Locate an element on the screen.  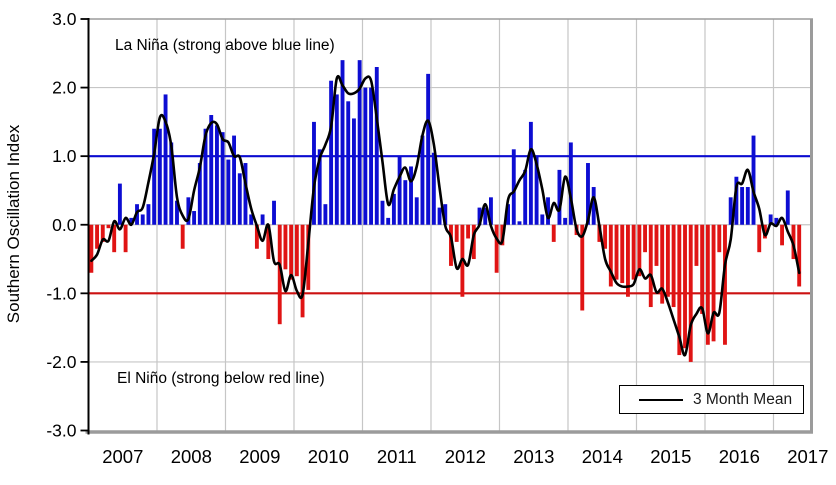
legend-label: 3 Month Mean is located at coordinates (743, 399).